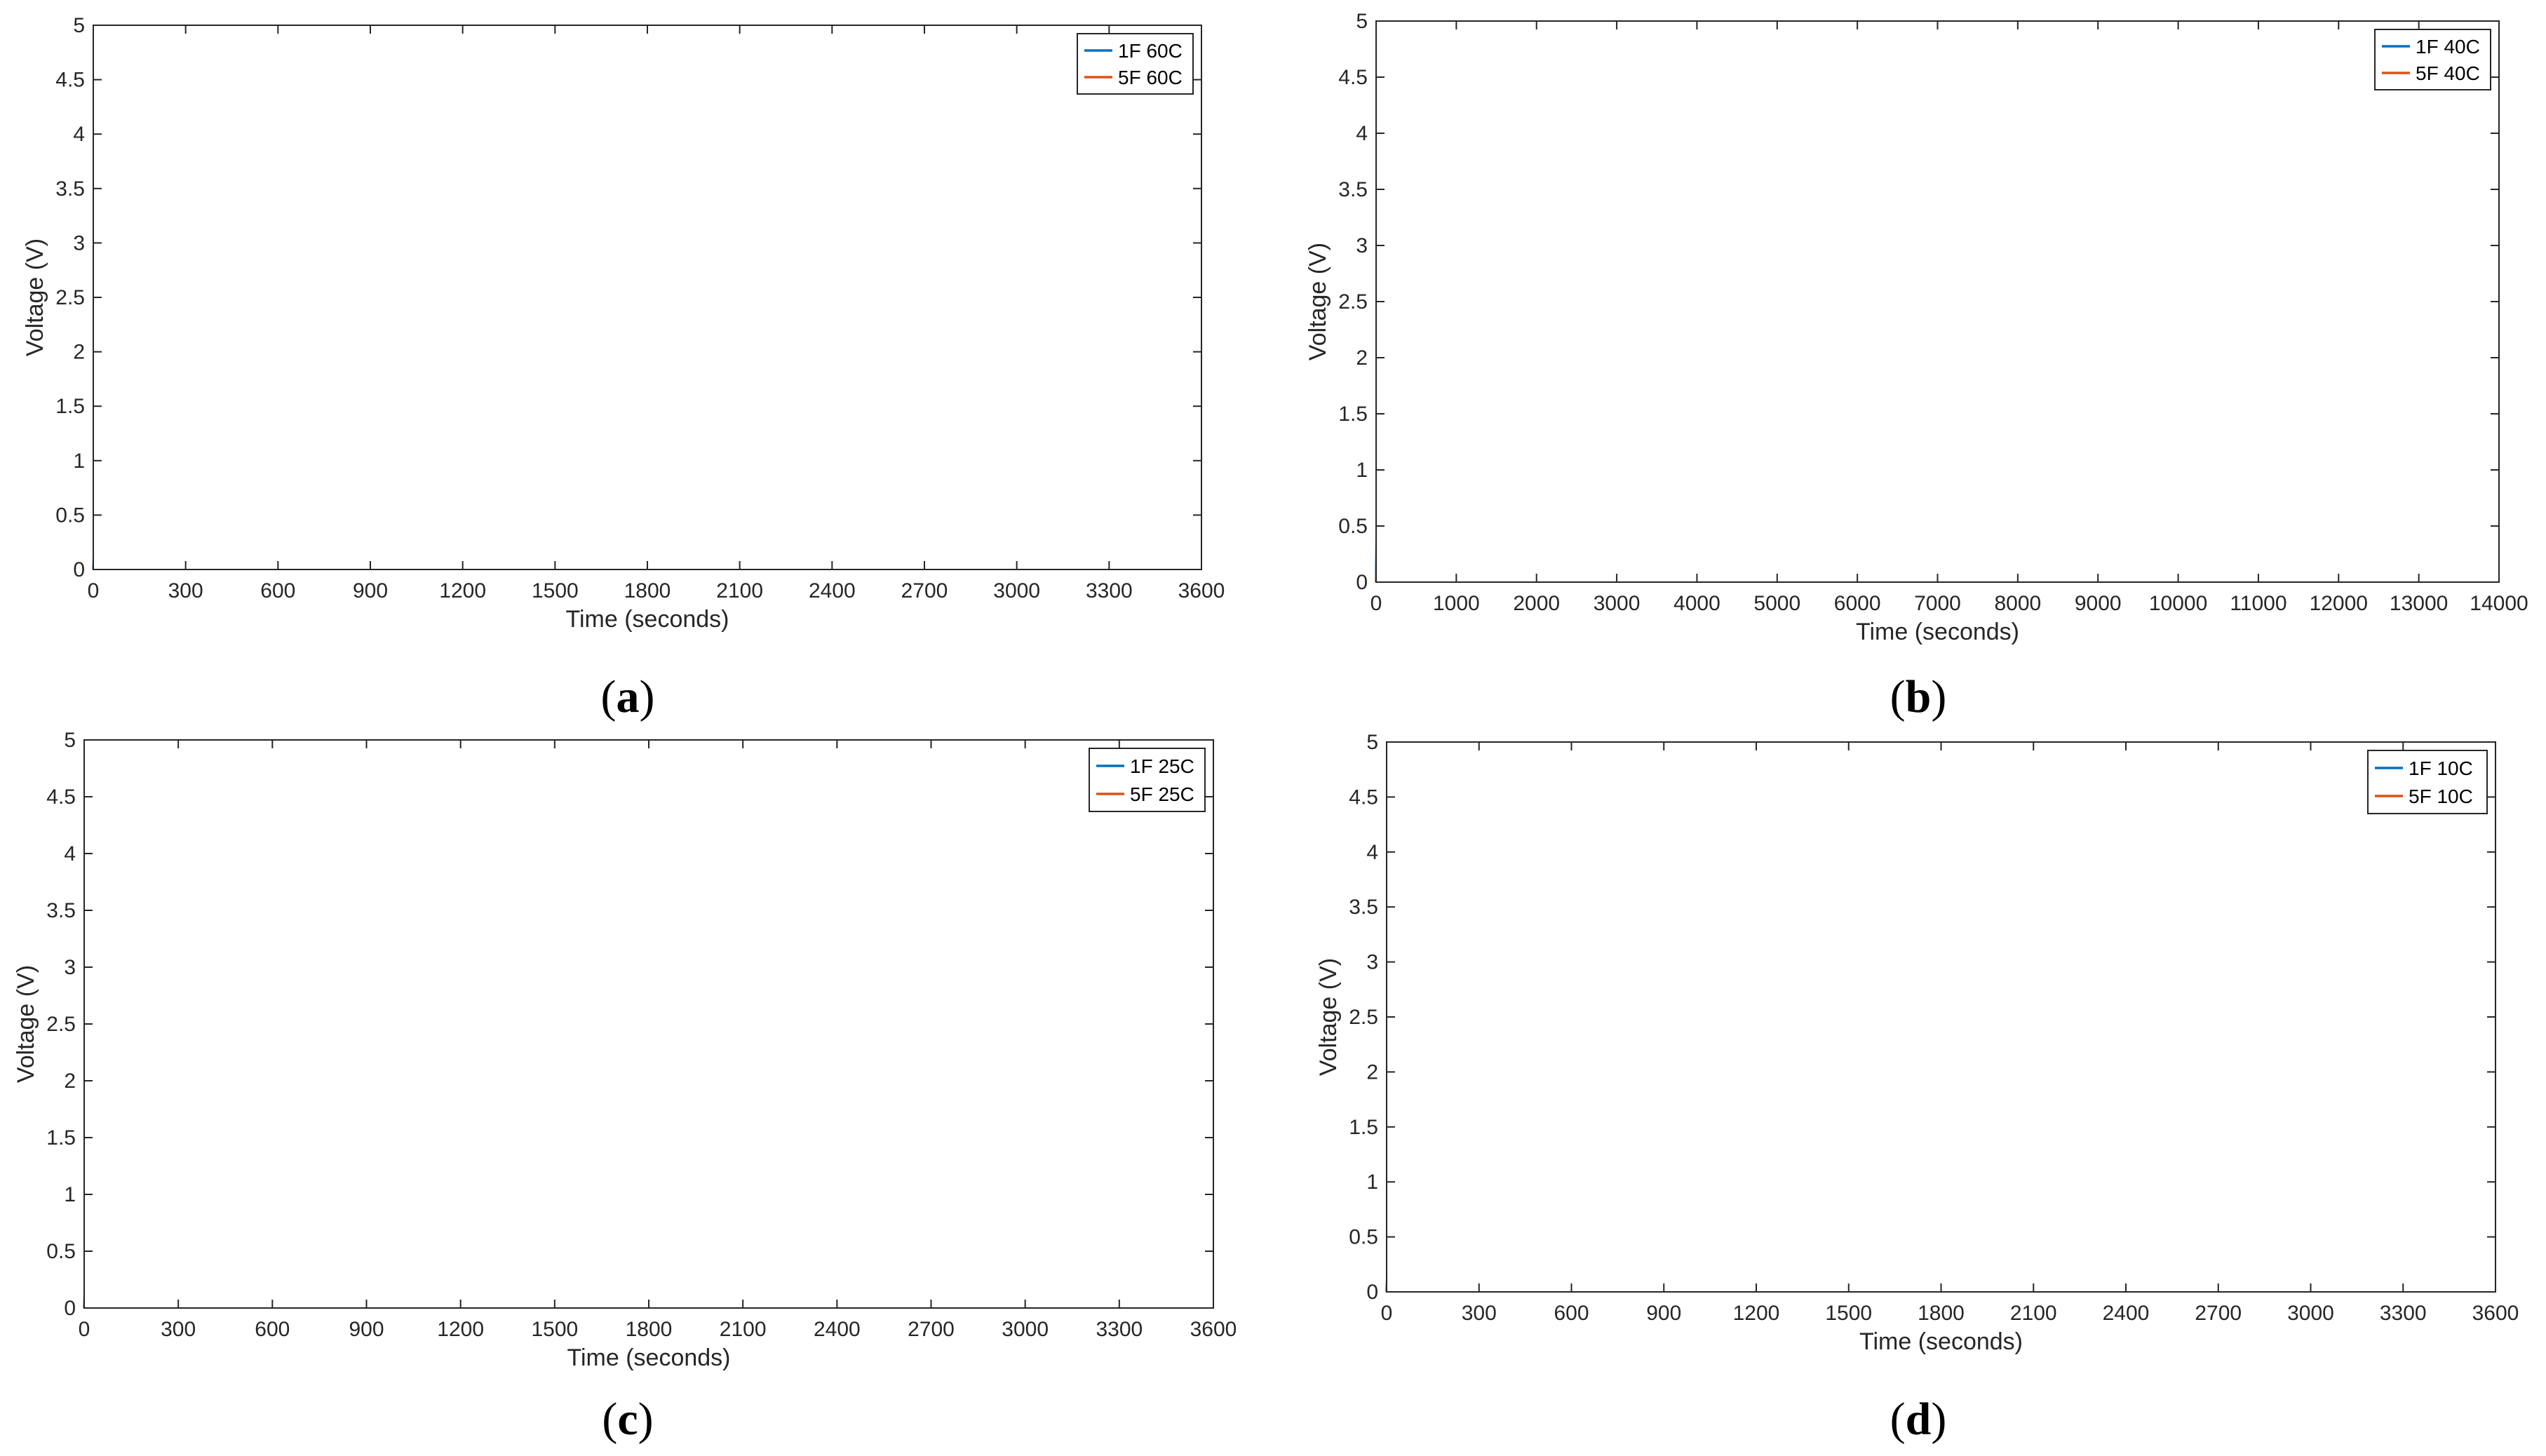  Describe the element at coordinates (837, 1329) in the screenshot. I see `x-tick-label: 2400` at that location.